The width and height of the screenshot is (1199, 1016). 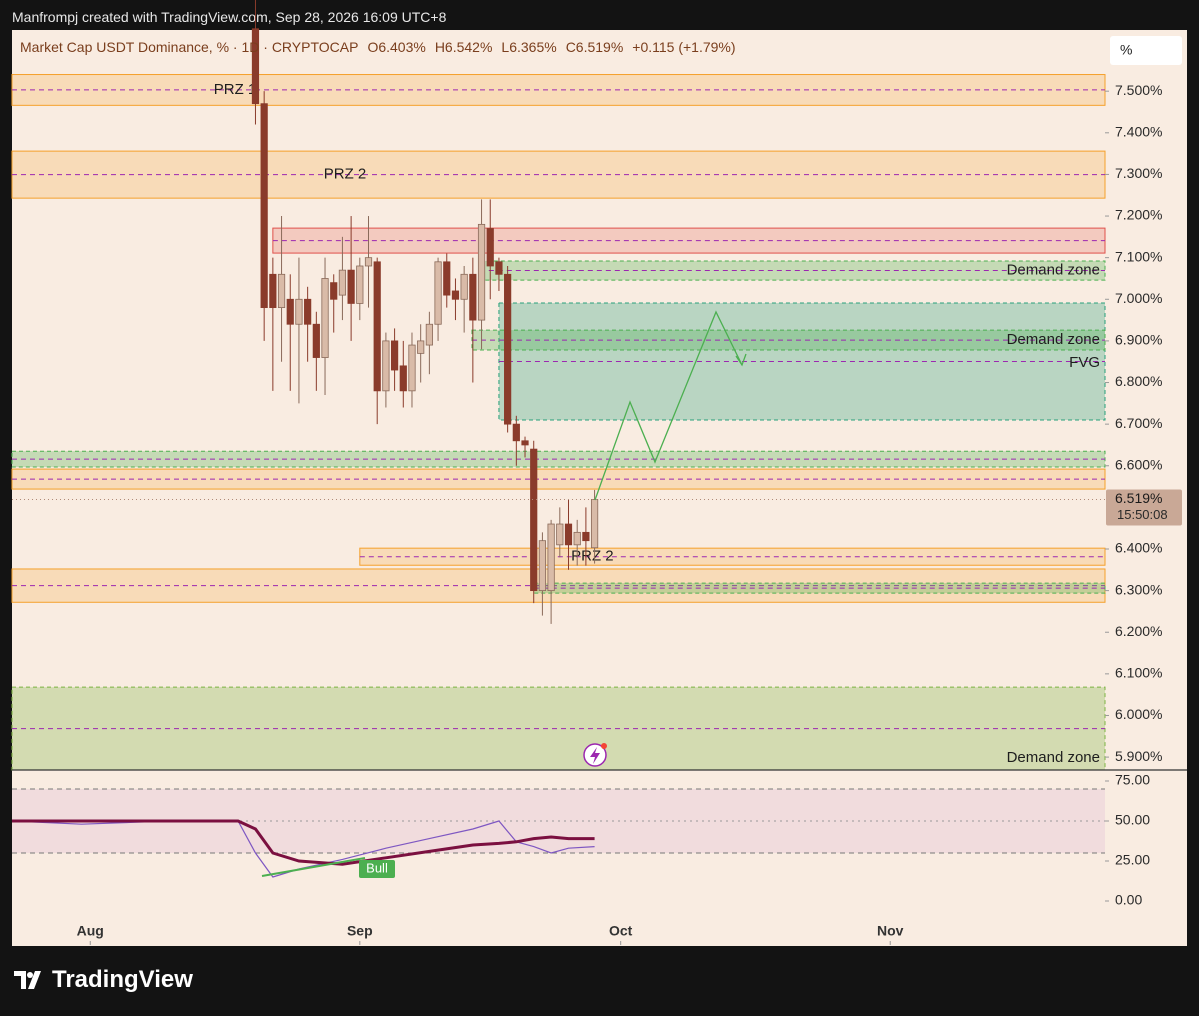 I want to click on y-tick-label: 25.00, so click(x=1132, y=860).